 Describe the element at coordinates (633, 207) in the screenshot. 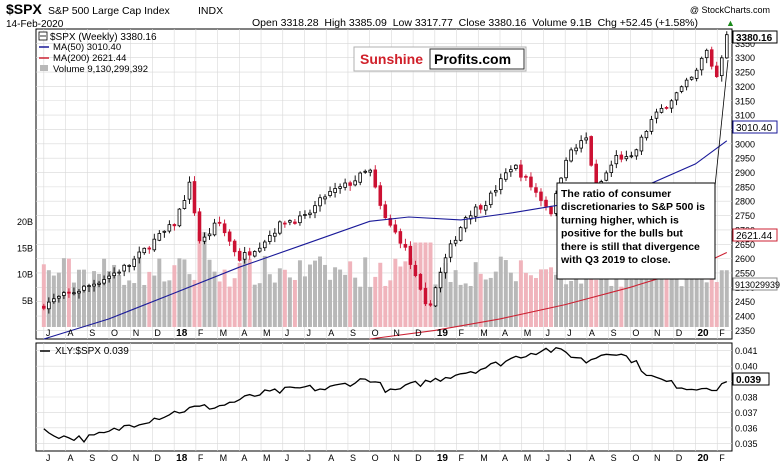

I see `annotation-line: discretionaries to S&P 500 is` at that location.